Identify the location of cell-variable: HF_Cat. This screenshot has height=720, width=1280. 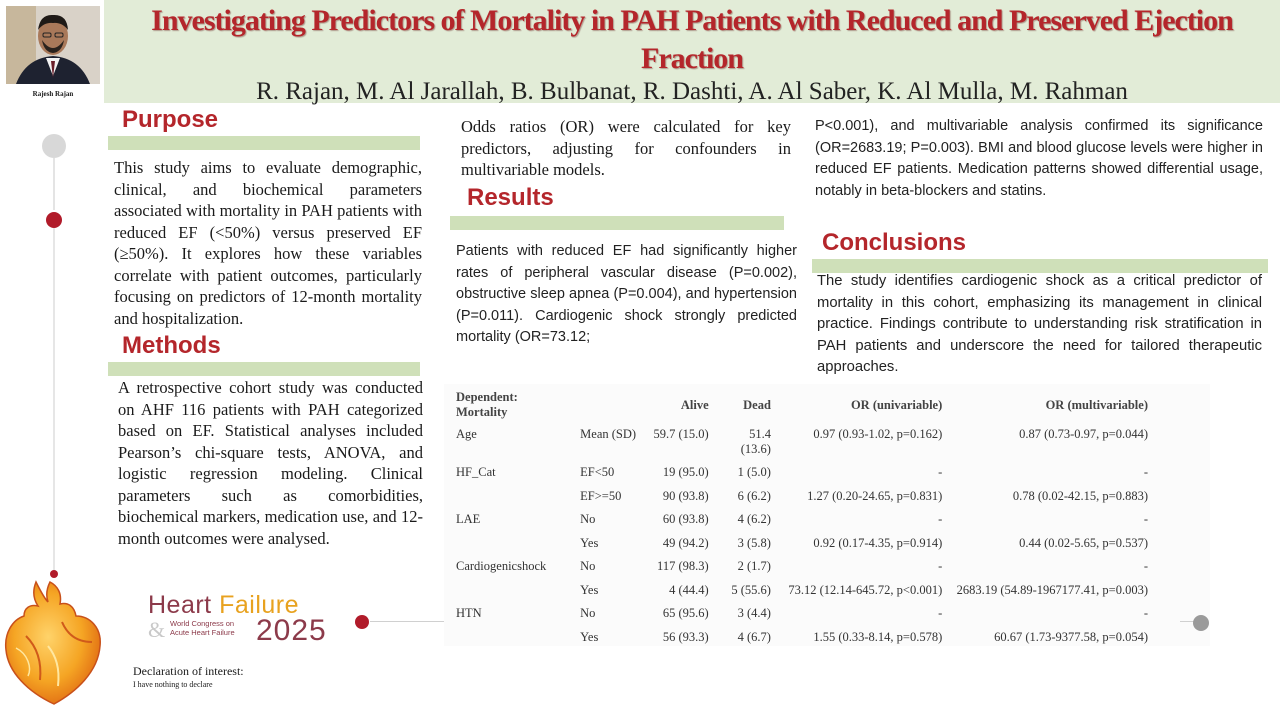
(476, 472).